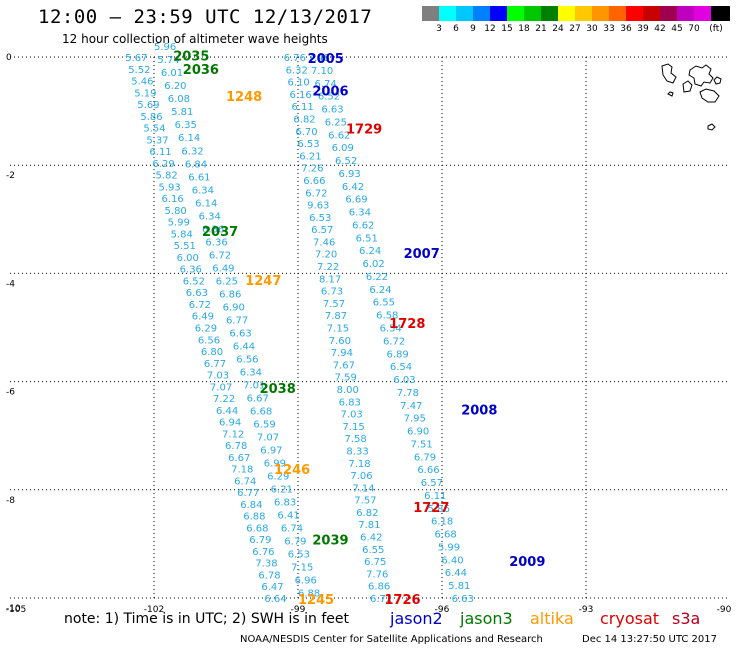 The width and height of the screenshot is (740, 650). Describe the element at coordinates (298, 610) in the screenshot. I see `lon-tick-label: -99` at that location.